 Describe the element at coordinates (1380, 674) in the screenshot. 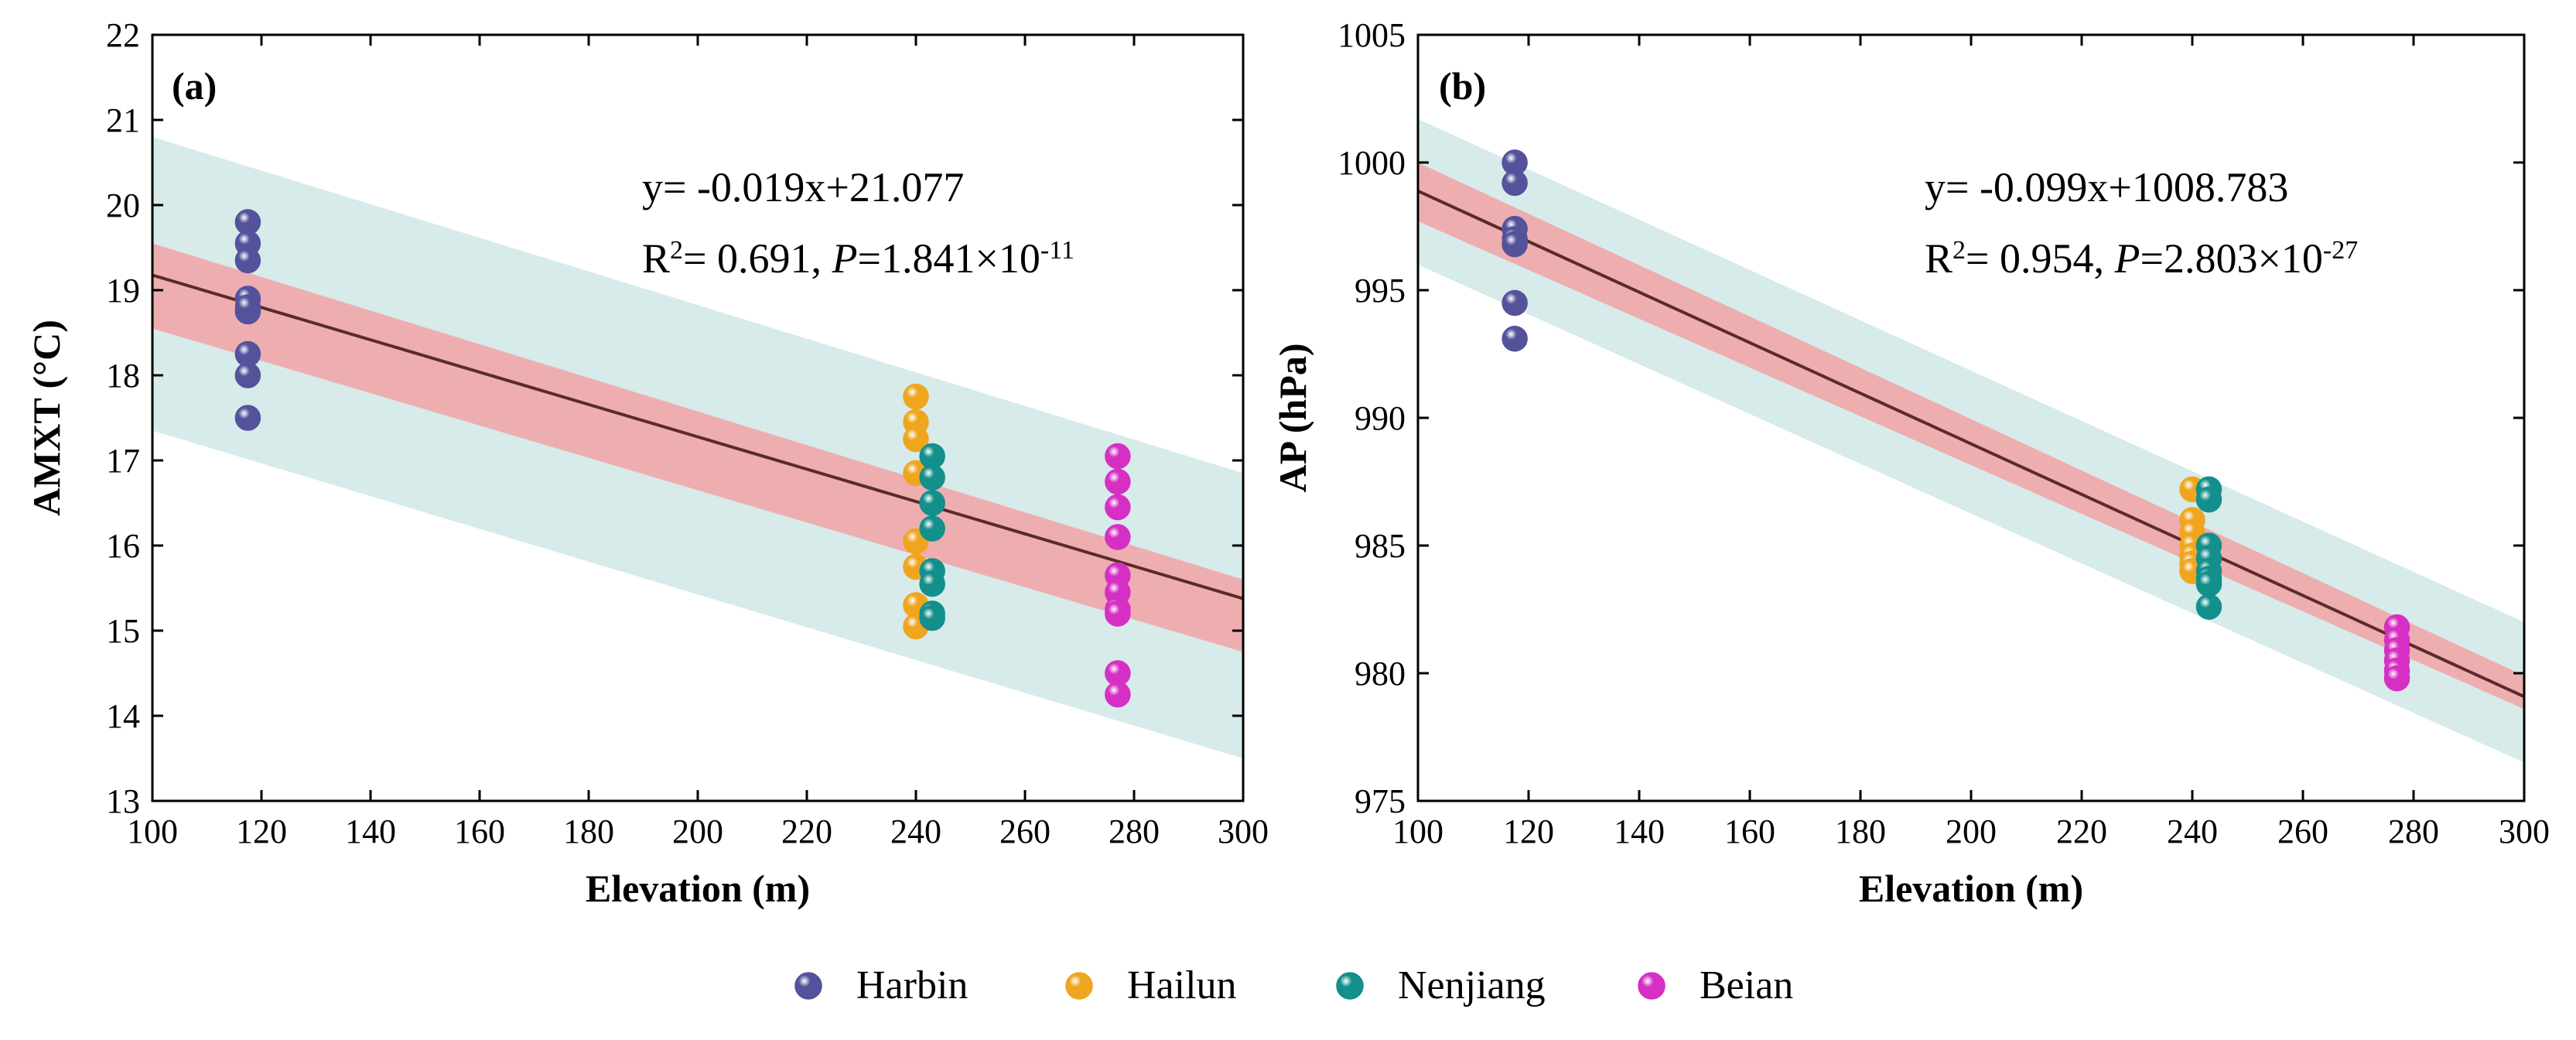

I see `panel-b-y-tick-label: 980` at that location.